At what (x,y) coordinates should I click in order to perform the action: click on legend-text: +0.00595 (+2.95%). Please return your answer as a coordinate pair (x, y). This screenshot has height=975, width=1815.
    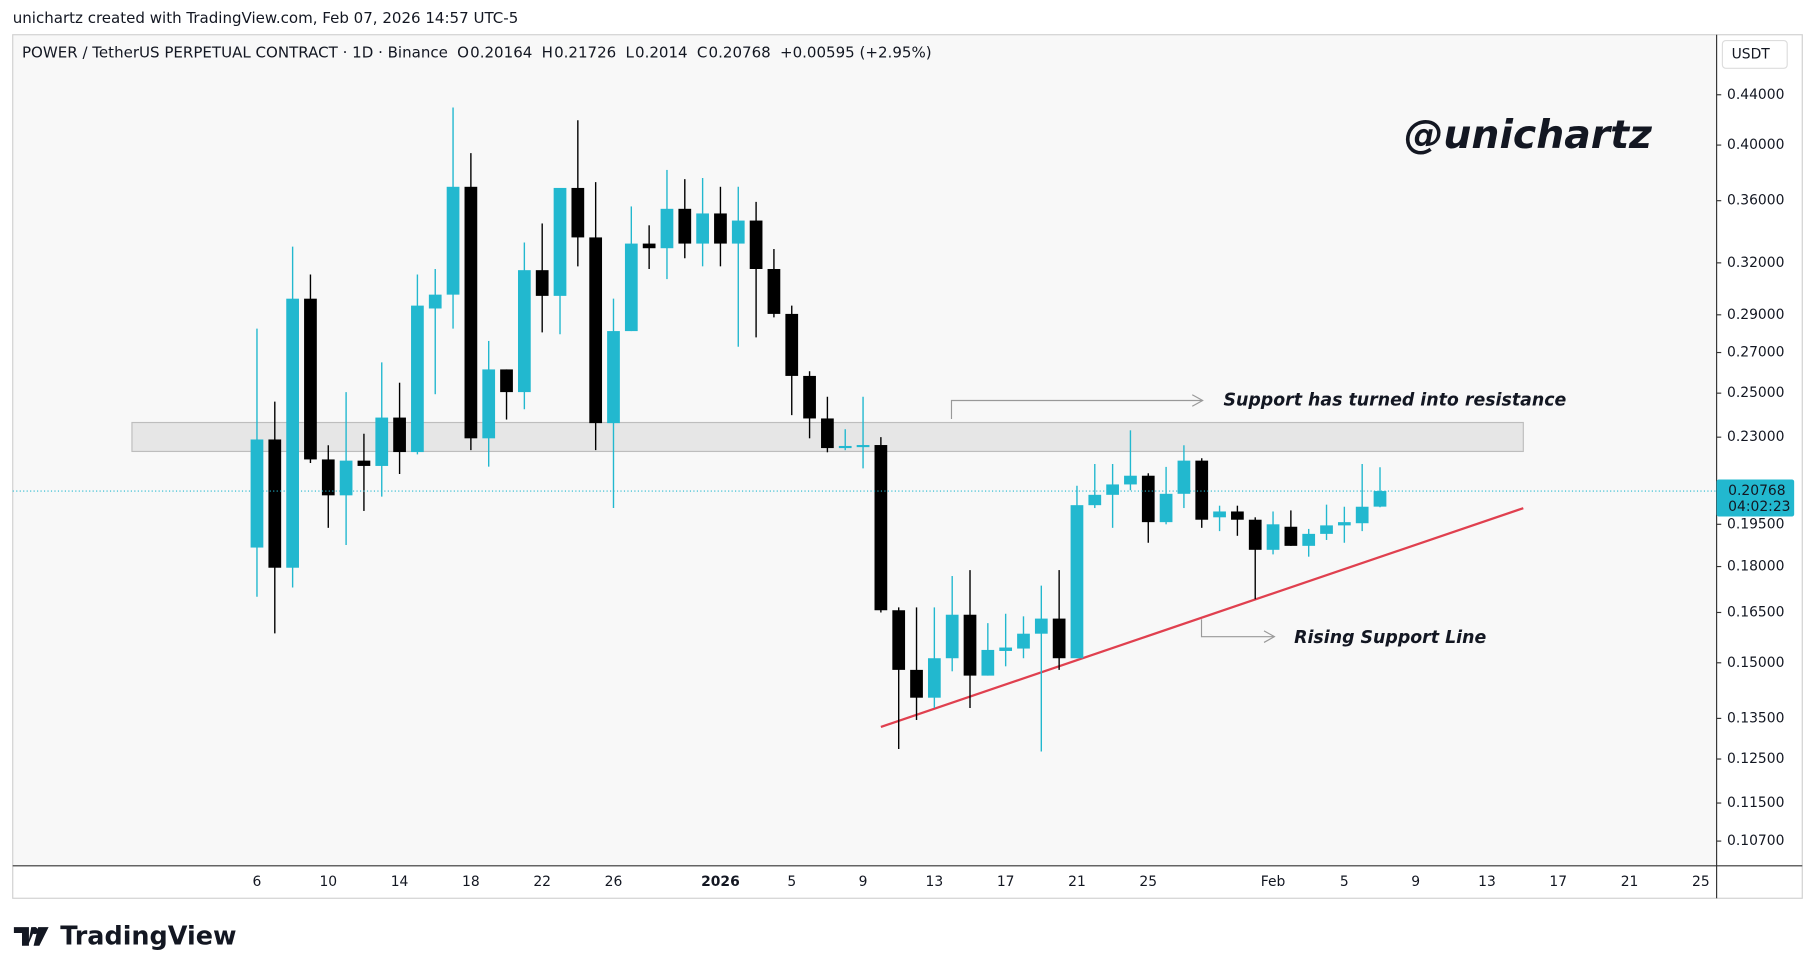
    Looking at the image, I should click on (856, 53).